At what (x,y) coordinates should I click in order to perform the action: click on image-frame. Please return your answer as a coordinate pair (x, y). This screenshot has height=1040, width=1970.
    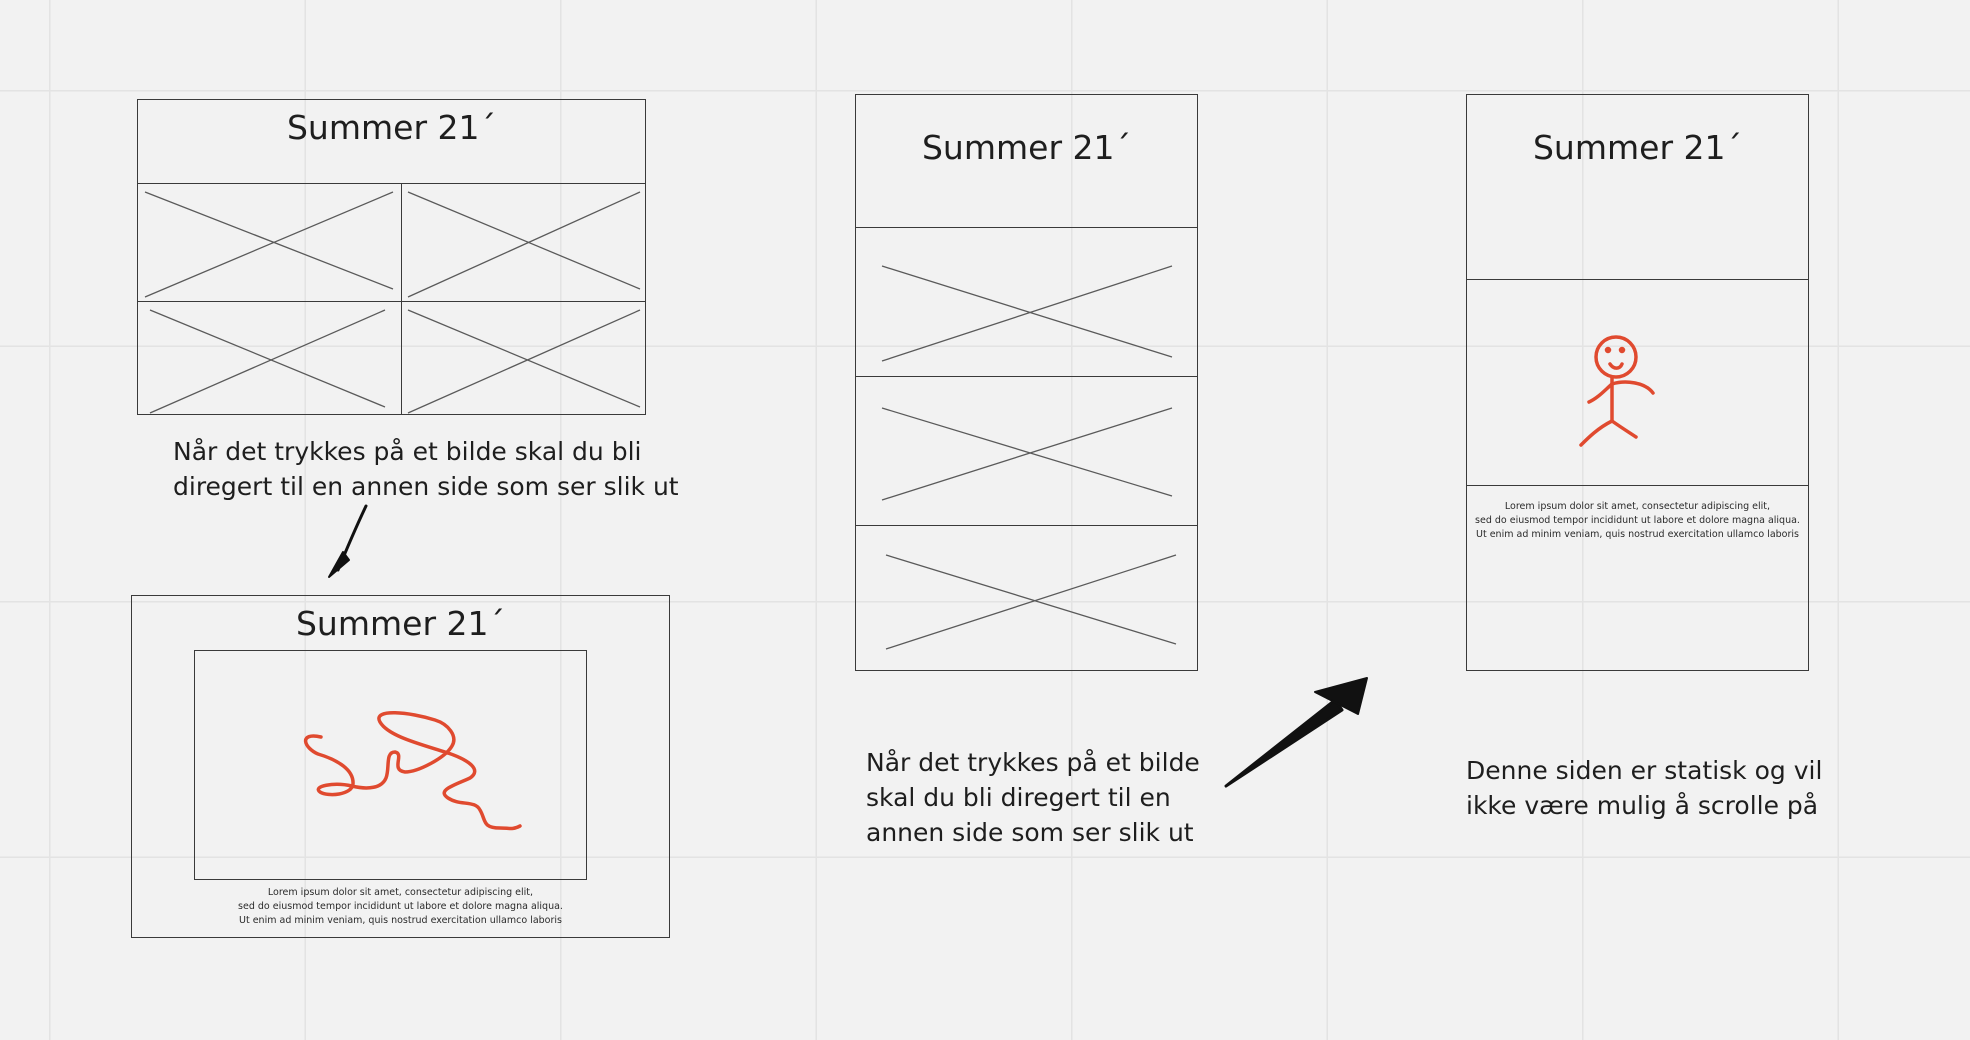
    Looking at the image, I should click on (390, 765).